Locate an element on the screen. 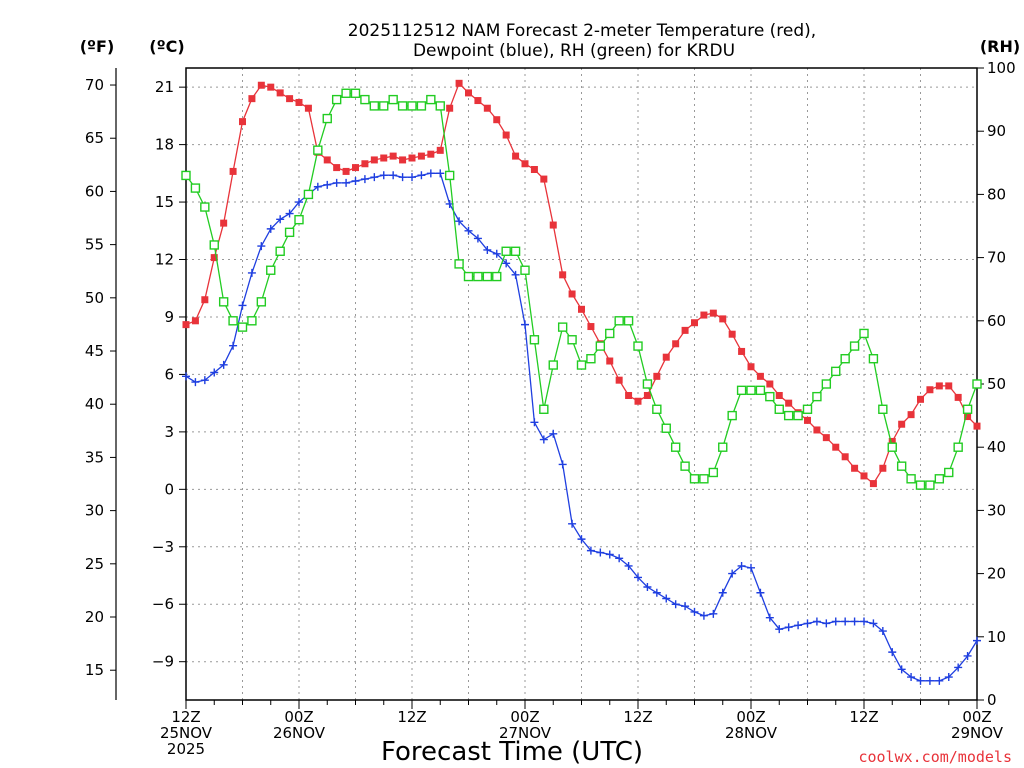 The height and width of the screenshot is (768, 1024). fahrenheit-tick-label: 25 is located at coordinates (94, 564).